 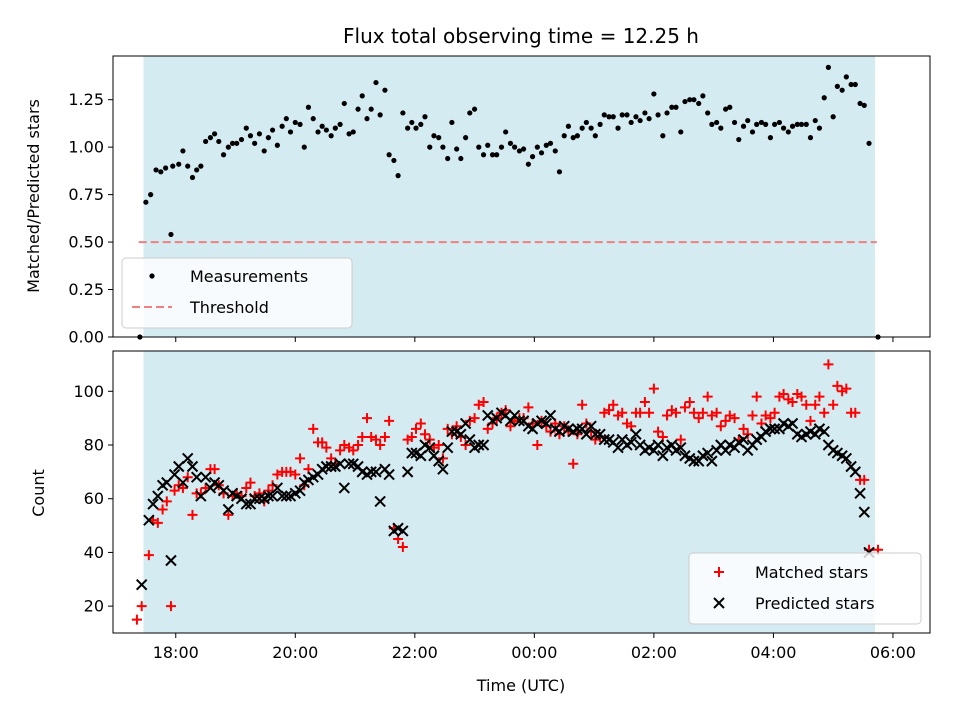 What do you see at coordinates (805, 588) in the screenshot?
I see `legend-box` at bounding box center [805, 588].